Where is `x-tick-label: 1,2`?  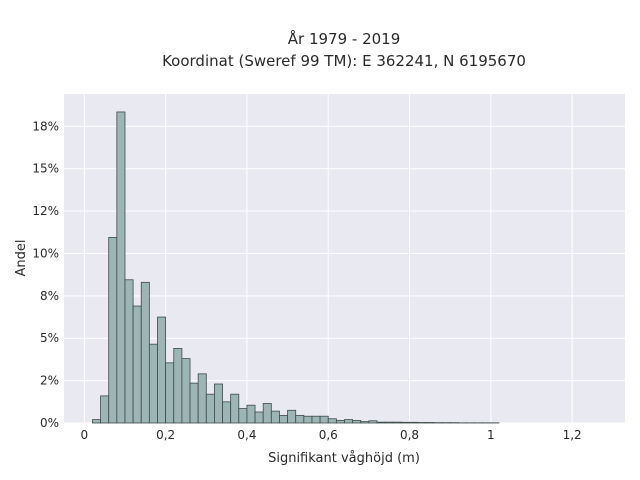
x-tick-label: 1,2 is located at coordinates (572, 435).